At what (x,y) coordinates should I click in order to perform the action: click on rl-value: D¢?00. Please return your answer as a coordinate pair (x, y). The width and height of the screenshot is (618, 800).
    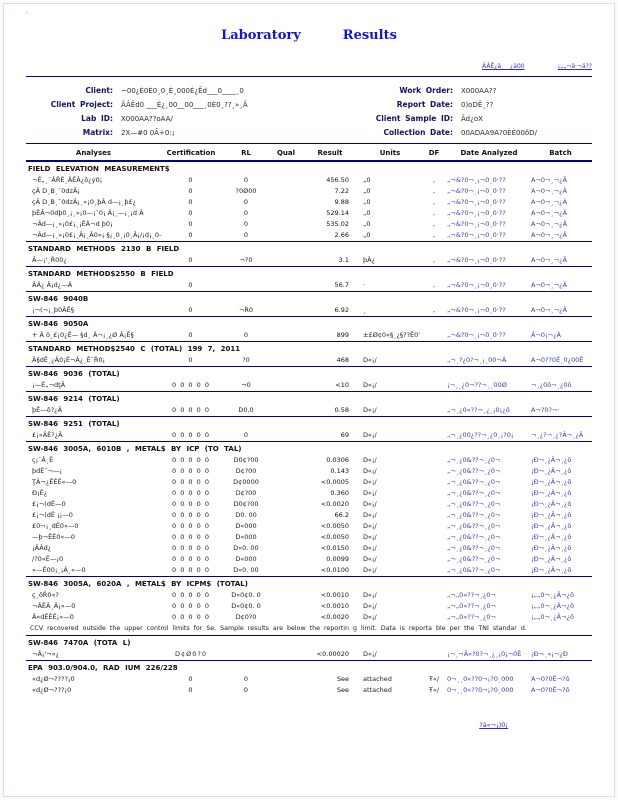
    Looking at the image, I should click on (246, 493).